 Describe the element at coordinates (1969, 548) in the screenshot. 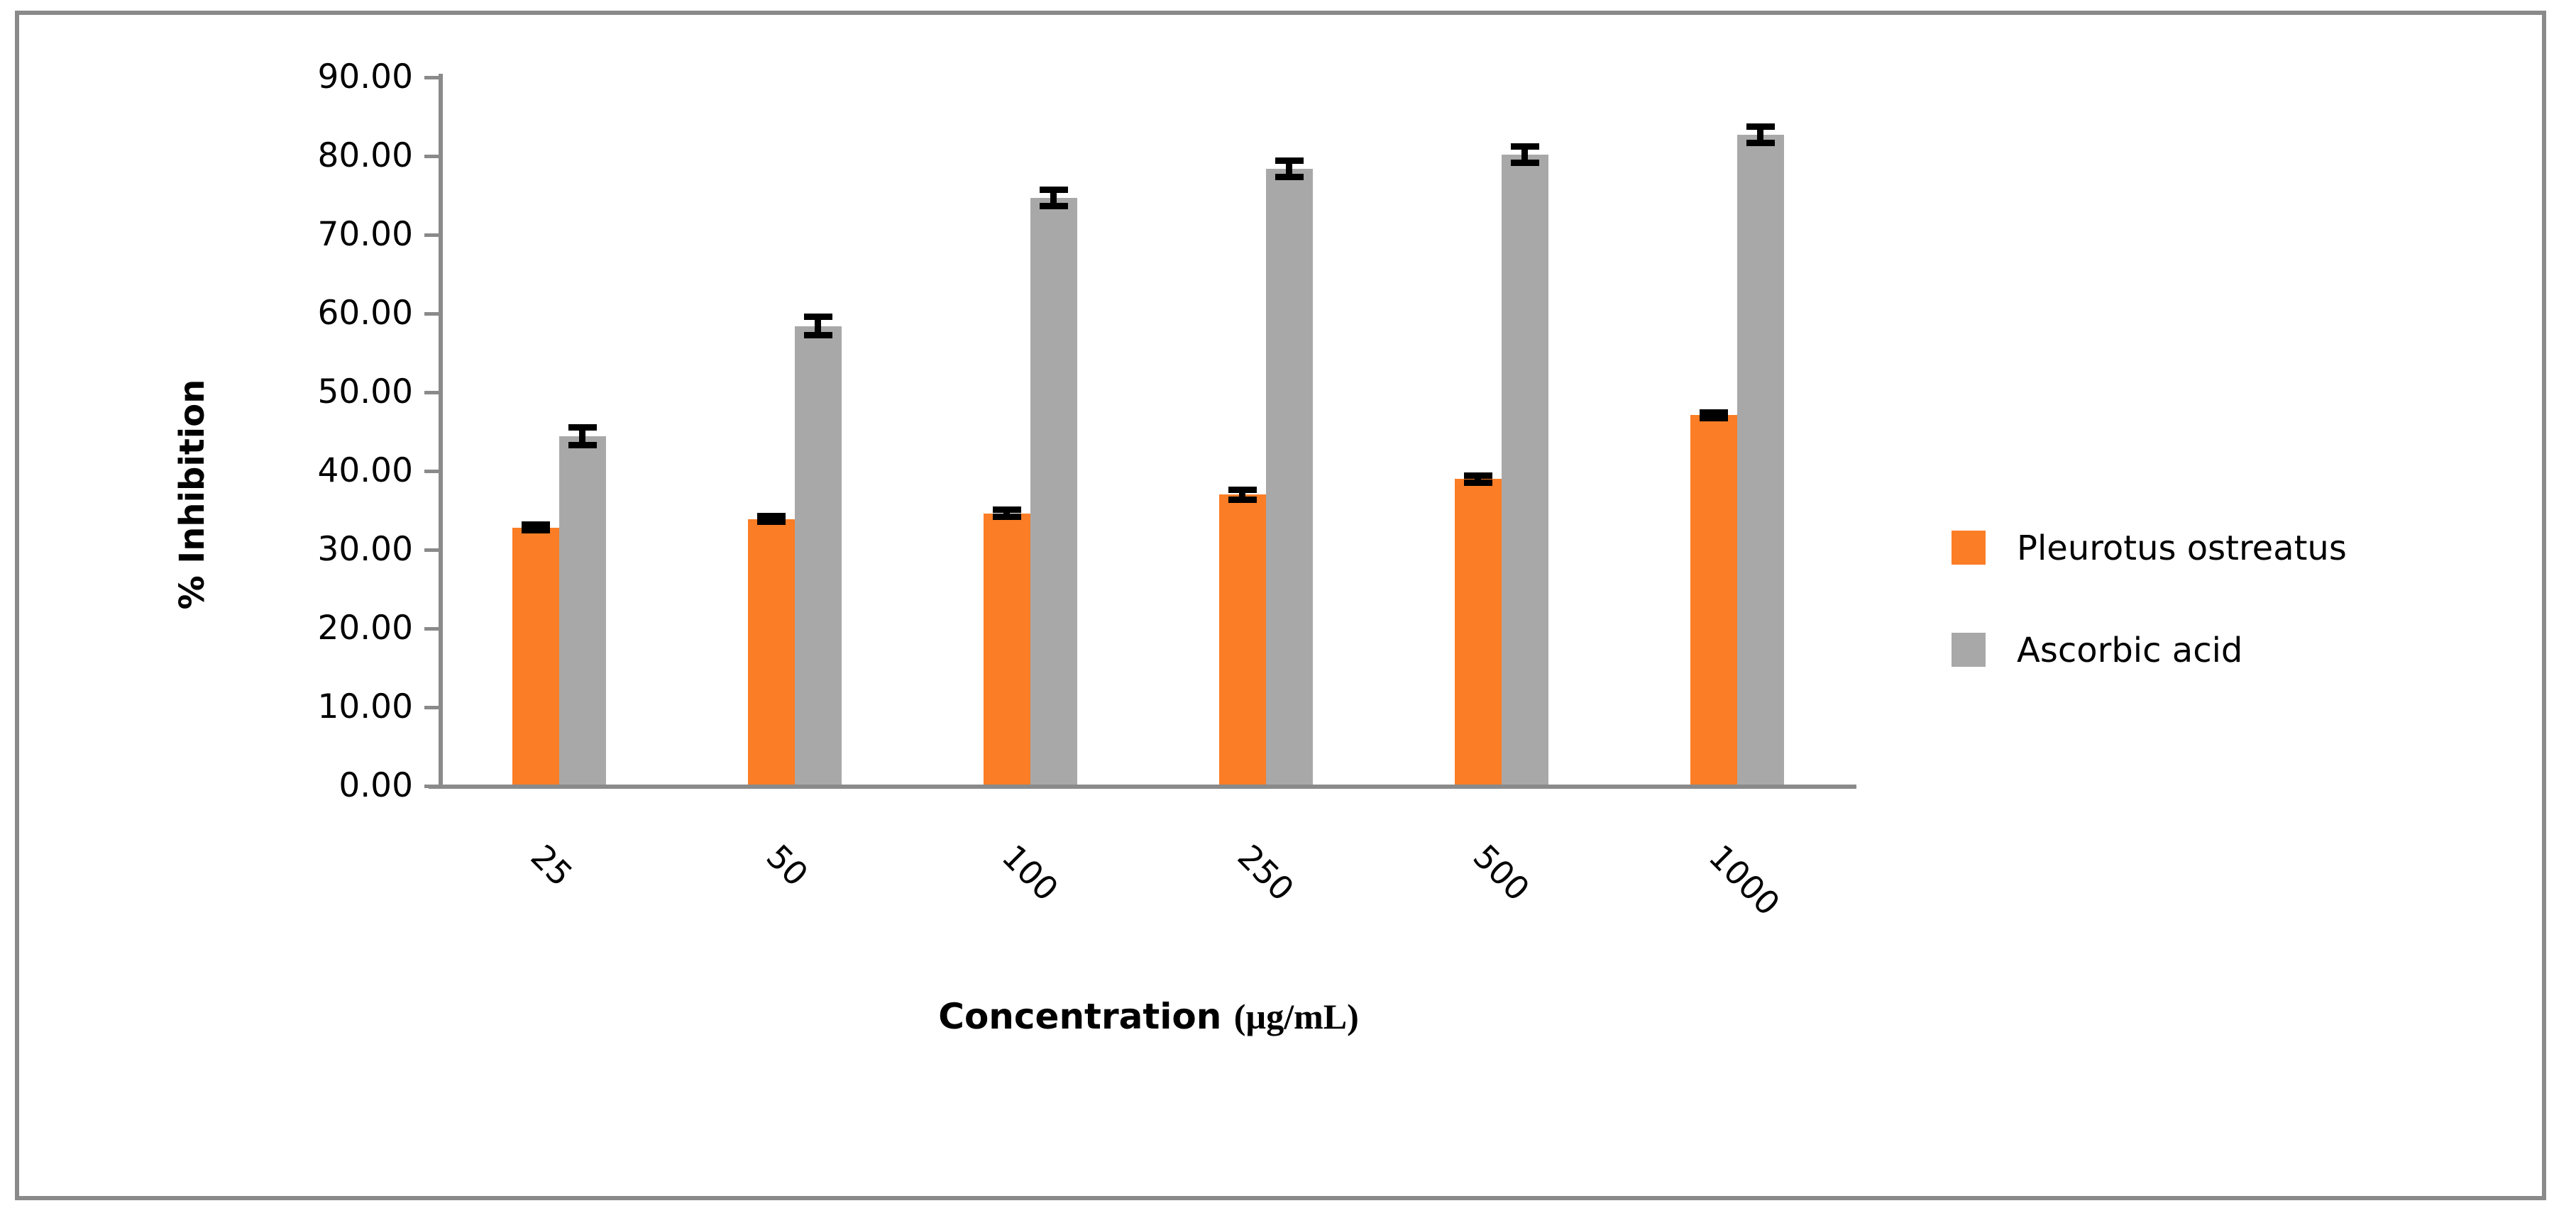

I see `legend-swatch-pleurotus` at that location.